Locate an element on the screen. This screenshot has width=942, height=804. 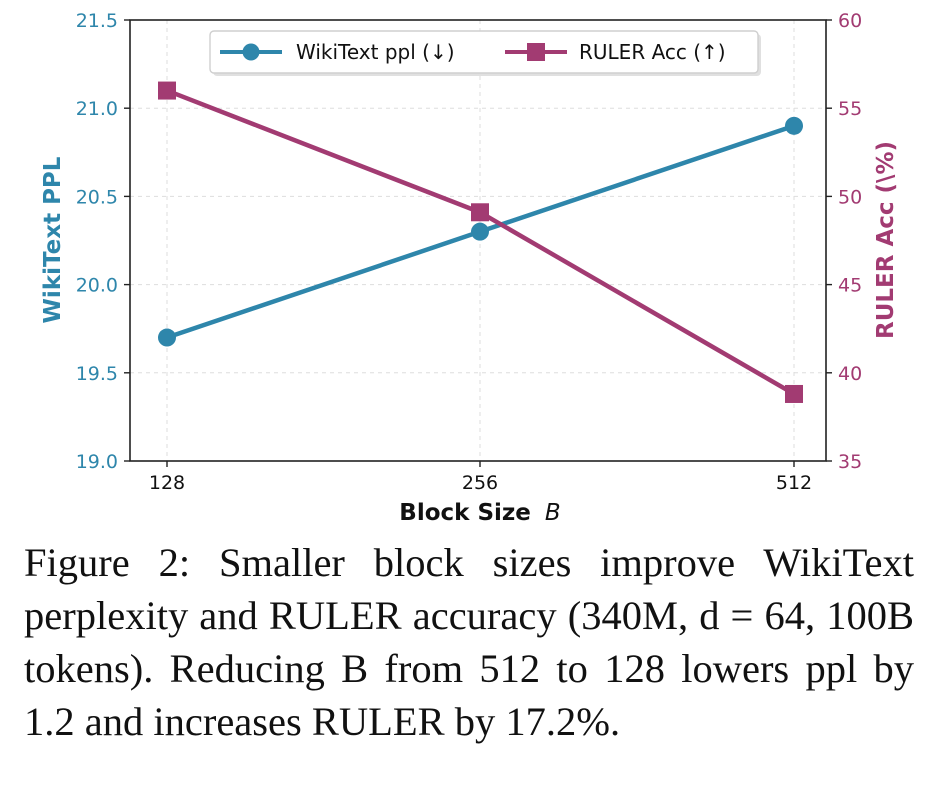
x-tick-label: 512 is located at coordinates (794, 483).